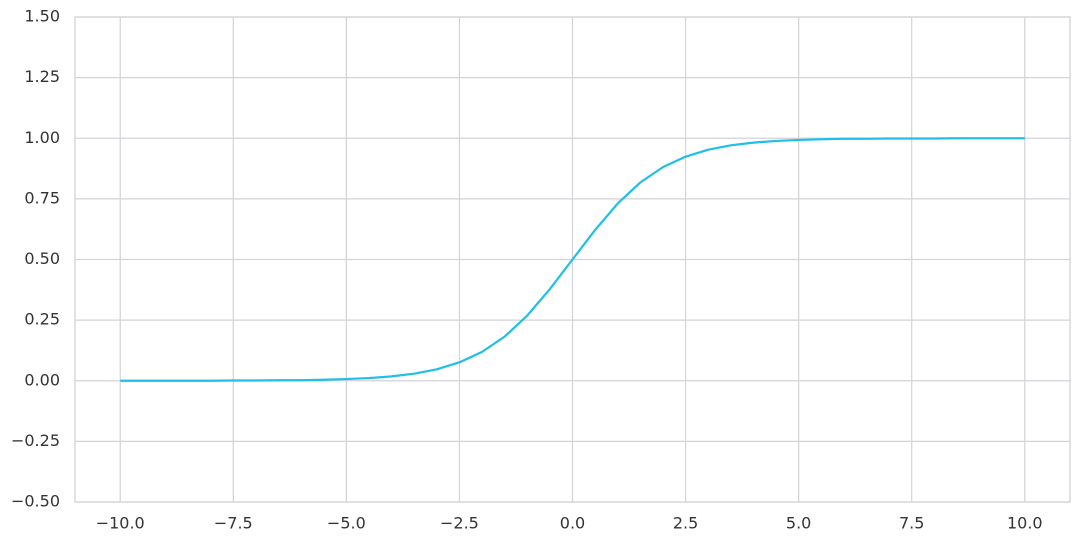 This screenshot has width=1080, height=545. What do you see at coordinates (572, 523) in the screenshot?
I see `x-tick-label: 0.0` at bounding box center [572, 523].